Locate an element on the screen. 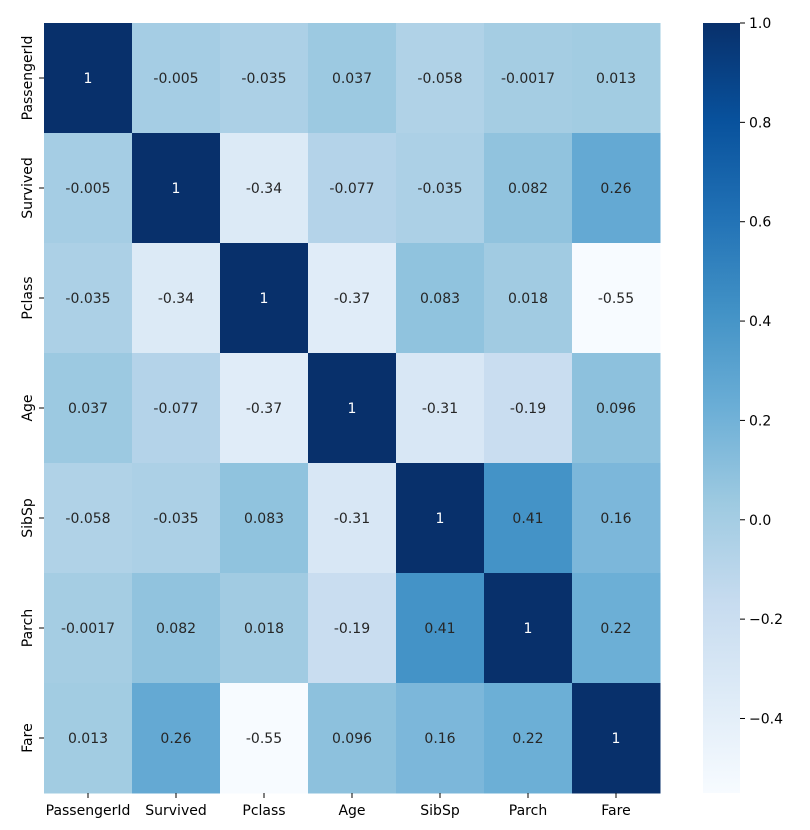 The height and width of the screenshot is (830, 810). y-tick-label: PassengerId is located at coordinates (28, 78).